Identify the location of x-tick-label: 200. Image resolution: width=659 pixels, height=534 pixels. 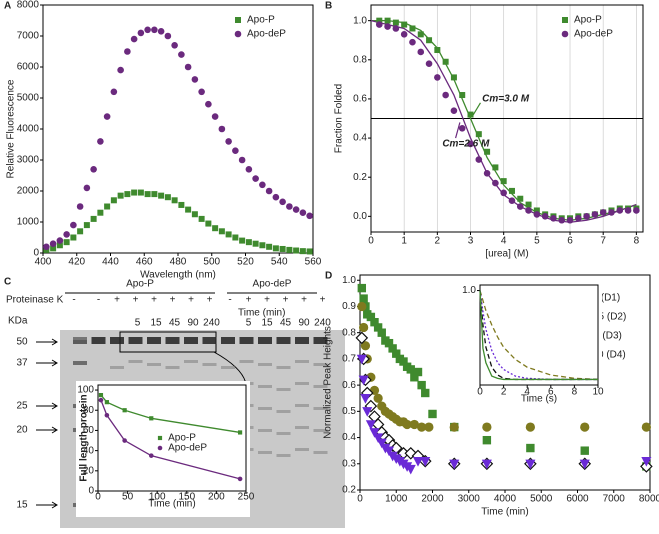
(216, 497).